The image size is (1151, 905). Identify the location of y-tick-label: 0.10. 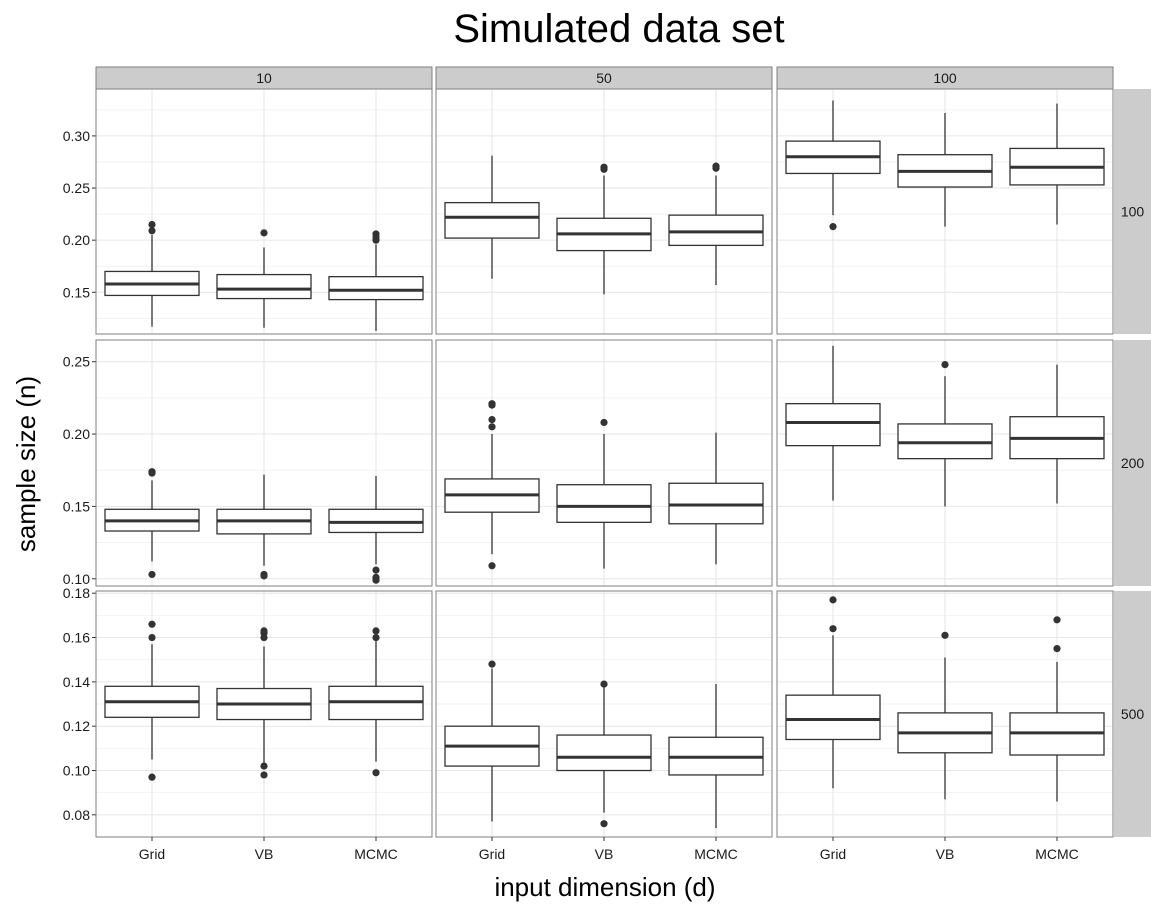
(76, 579).